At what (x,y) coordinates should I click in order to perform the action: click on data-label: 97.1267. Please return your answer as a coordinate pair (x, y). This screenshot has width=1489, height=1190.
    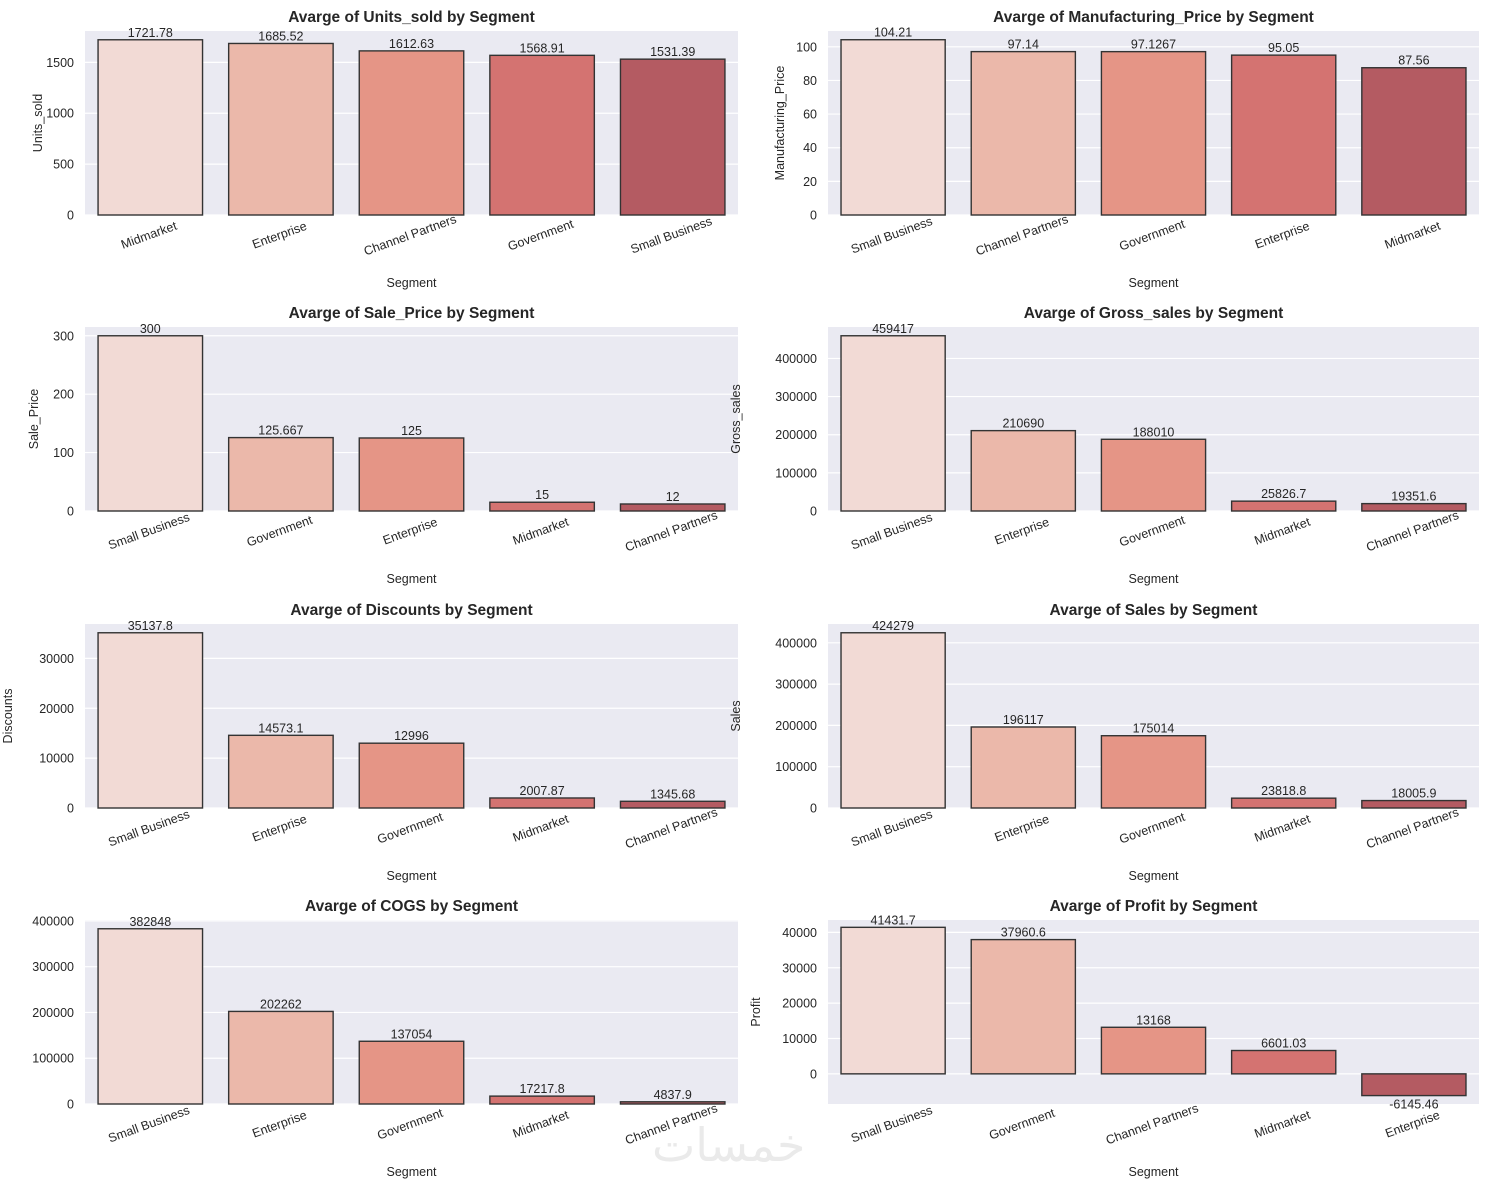
    Looking at the image, I should click on (1153, 45).